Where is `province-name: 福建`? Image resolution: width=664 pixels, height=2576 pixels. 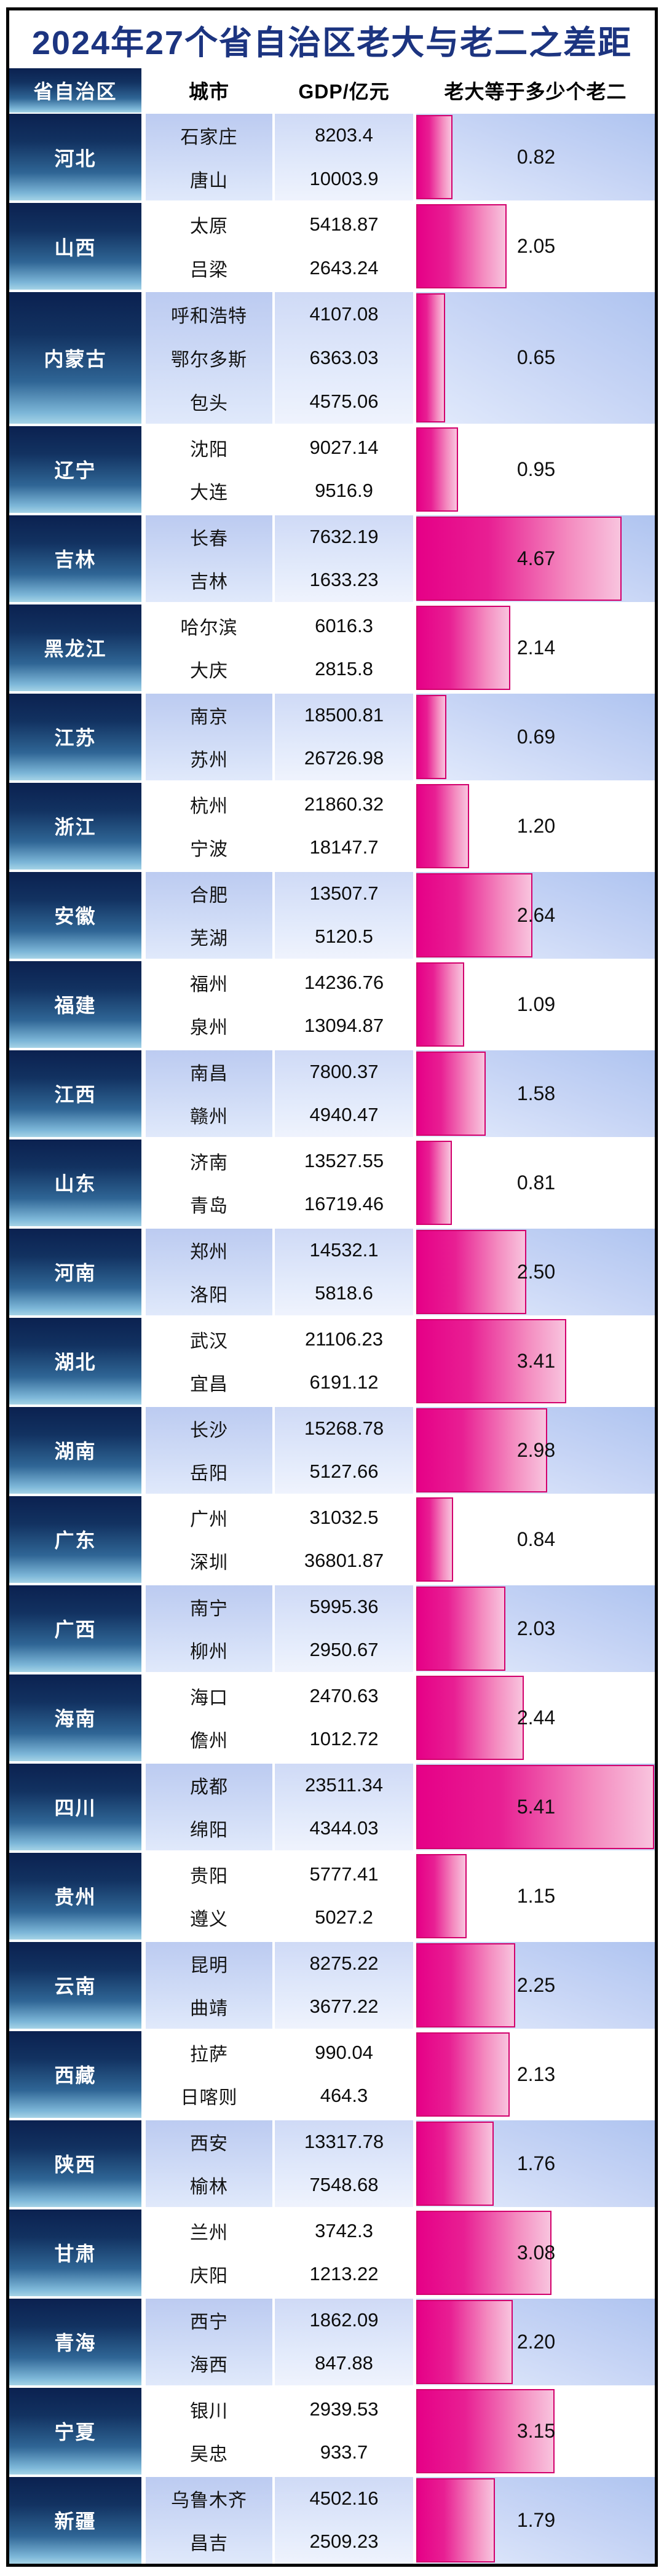 province-name: 福建 is located at coordinates (75, 1004).